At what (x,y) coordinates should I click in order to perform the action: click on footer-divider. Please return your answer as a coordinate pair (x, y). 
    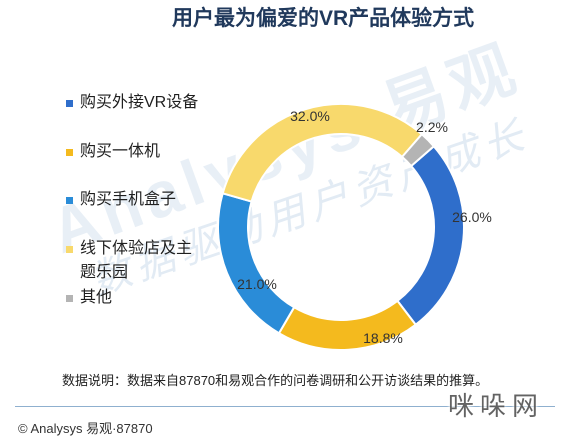
    Looking at the image, I should click on (285, 406).